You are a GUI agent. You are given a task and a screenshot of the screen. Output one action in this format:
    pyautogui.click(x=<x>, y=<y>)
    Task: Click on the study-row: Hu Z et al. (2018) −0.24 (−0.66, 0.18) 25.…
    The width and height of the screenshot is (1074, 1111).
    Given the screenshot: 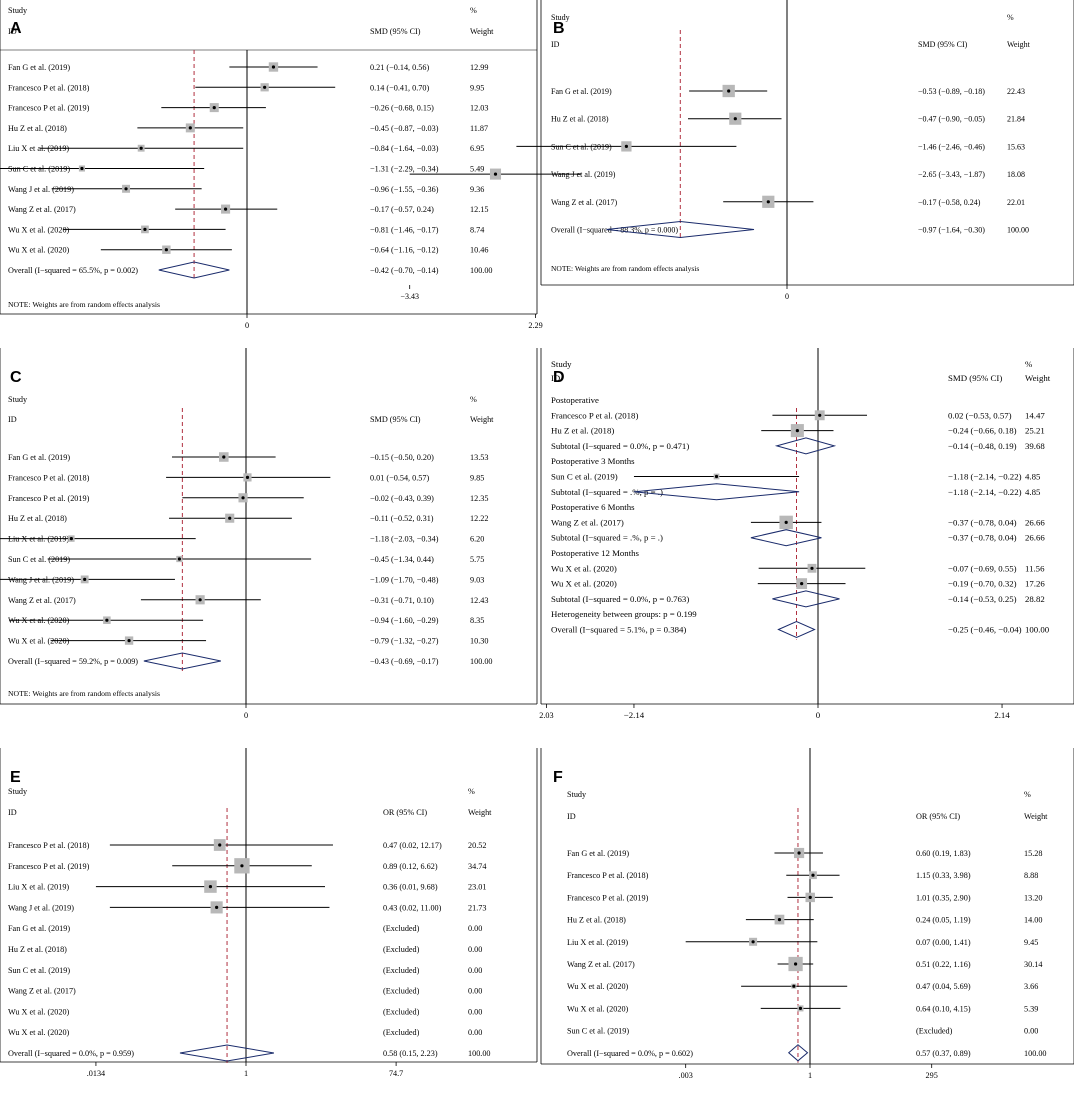 What is the action you would take?
    pyautogui.click(x=798, y=431)
    